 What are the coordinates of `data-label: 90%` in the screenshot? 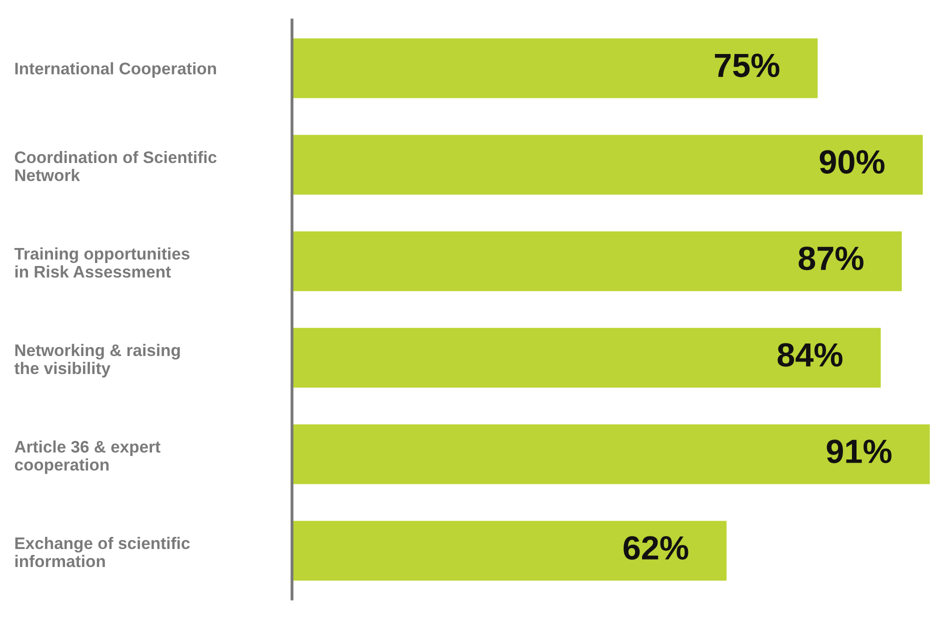 It's located at (852, 162).